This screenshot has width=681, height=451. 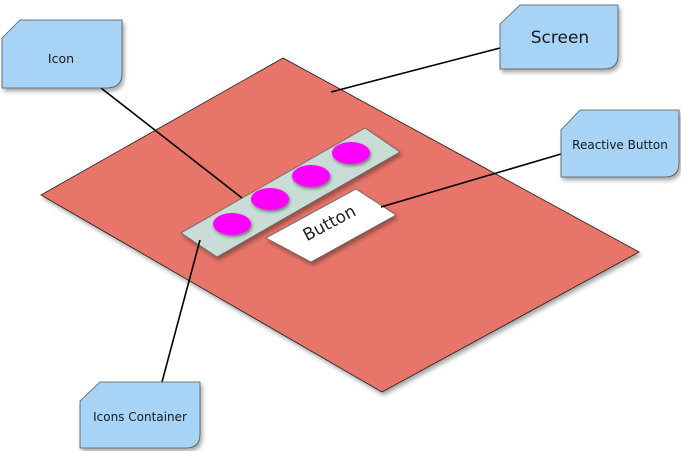 What do you see at coordinates (291, 188) in the screenshot?
I see `icon-group` at bounding box center [291, 188].